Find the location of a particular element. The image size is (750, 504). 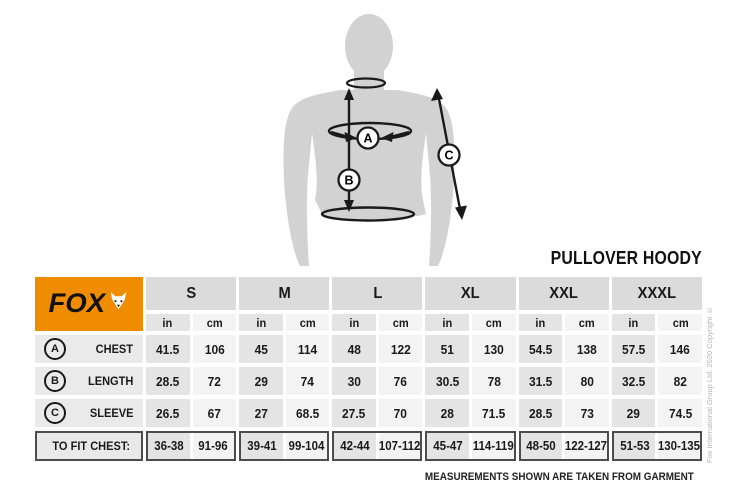

fit-value-cell: 130-135 is located at coordinates (679, 446).